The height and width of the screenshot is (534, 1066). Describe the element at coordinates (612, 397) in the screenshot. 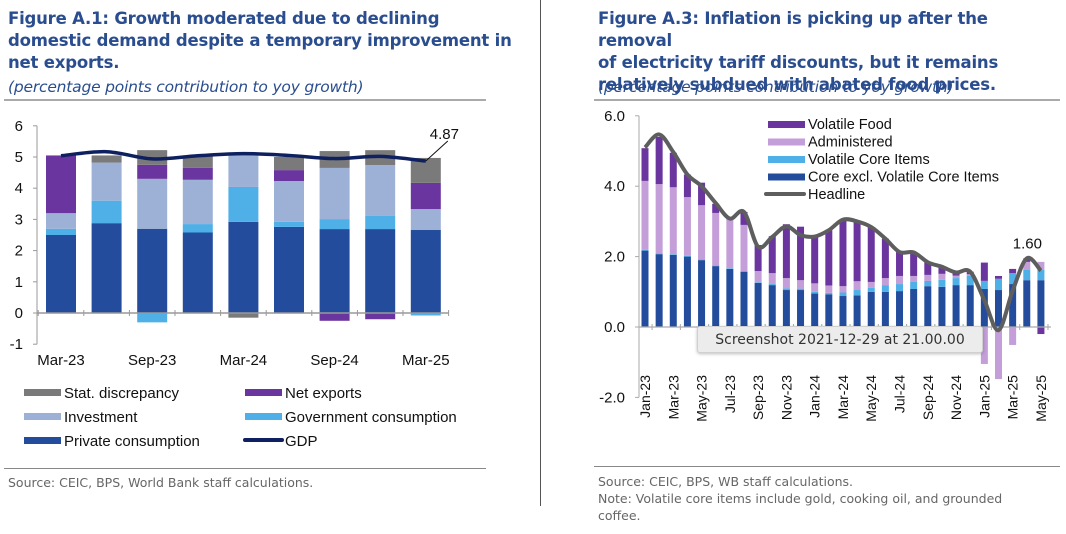

I see `y-tick-label: -2.0` at that location.